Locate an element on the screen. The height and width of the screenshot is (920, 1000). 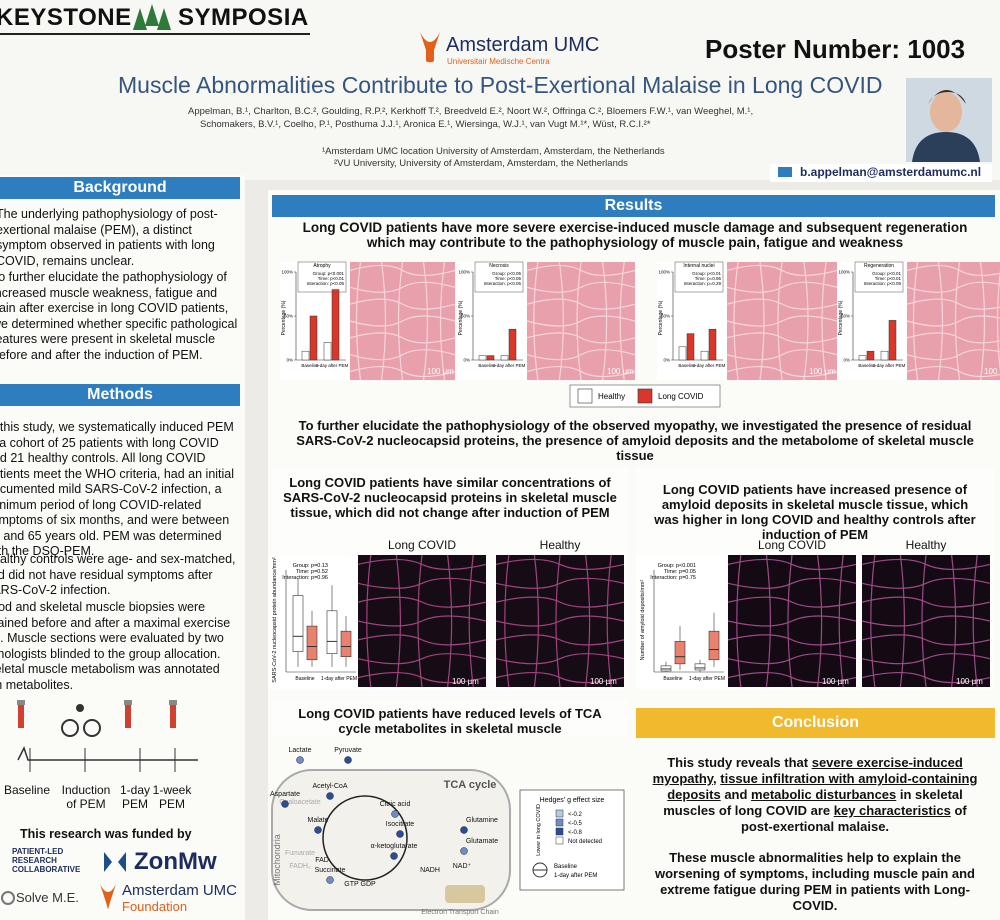
umc-logo is located at coordinates (108, 897).